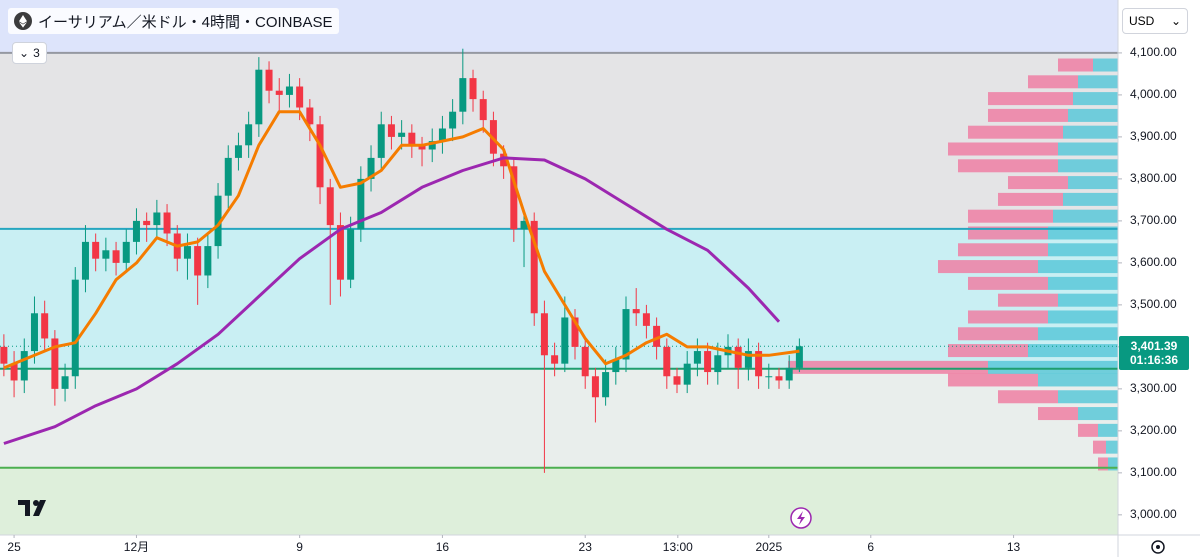 The width and height of the screenshot is (1200, 557). I want to click on eth-icon, so click(23, 21).